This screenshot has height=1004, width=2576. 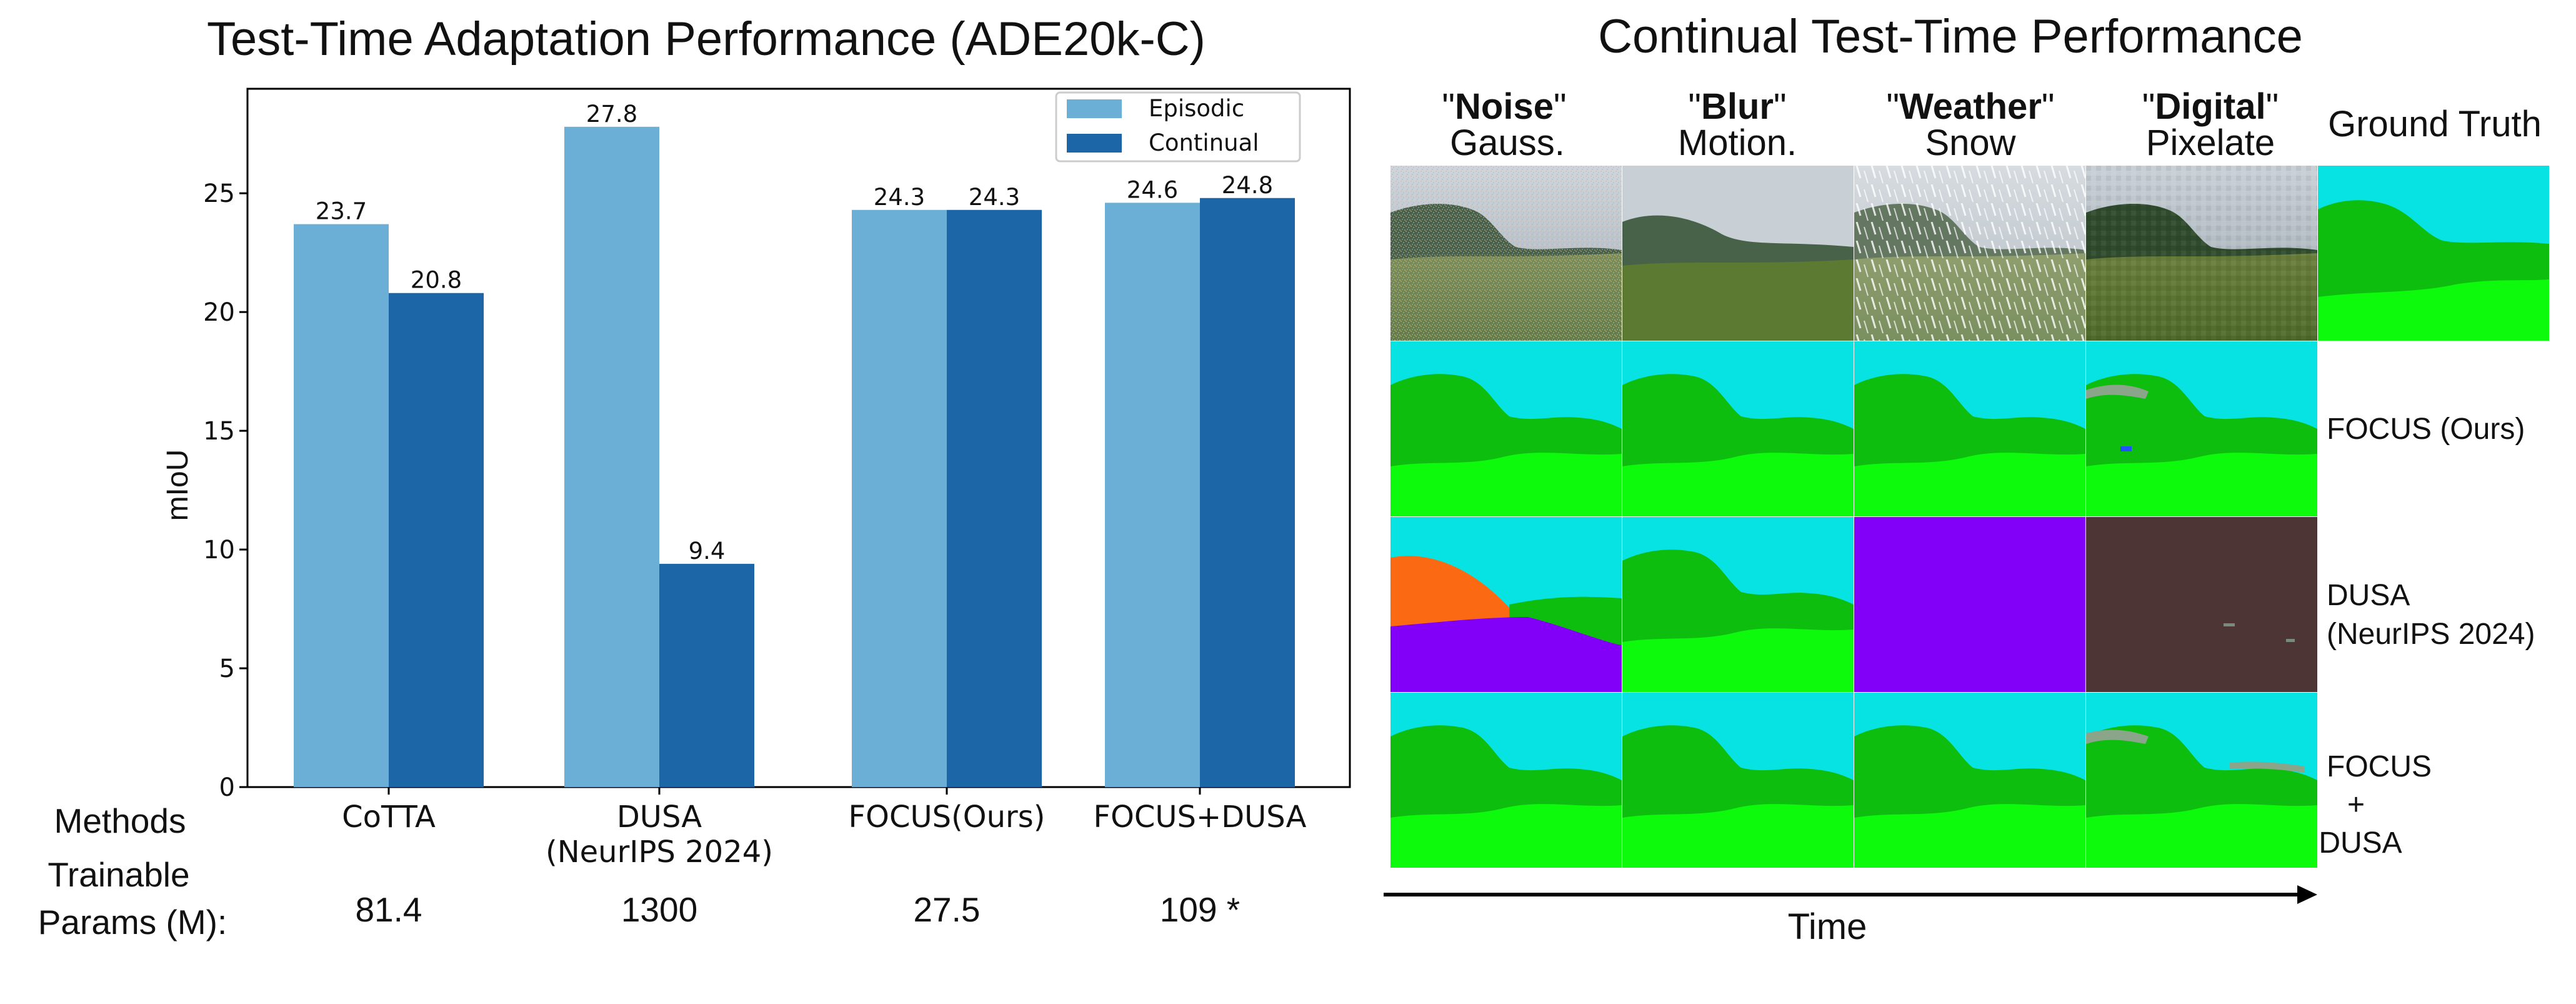 What do you see at coordinates (2210, 143) in the screenshot?
I see `col-sub-digital: Pixelate` at bounding box center [2210, 143].